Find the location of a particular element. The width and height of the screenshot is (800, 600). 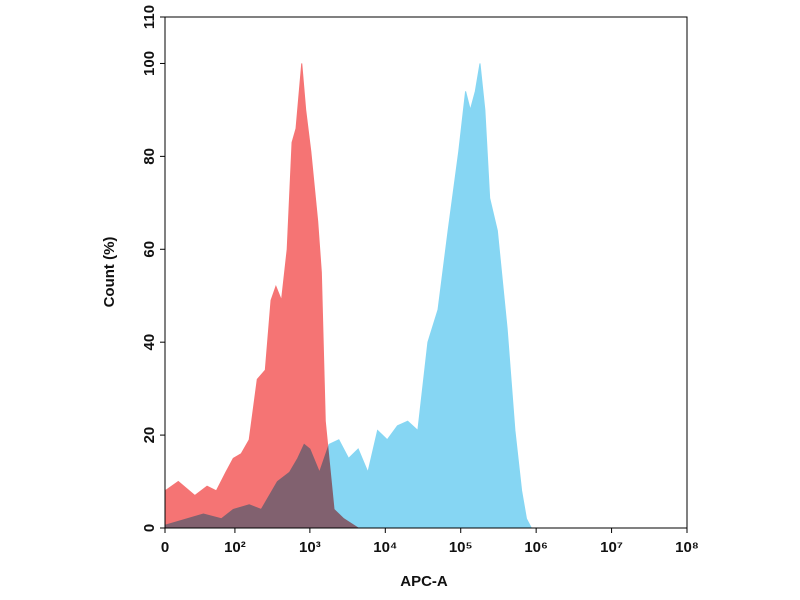

x-axis-label: APC-A is located at coordinates (424, 581).